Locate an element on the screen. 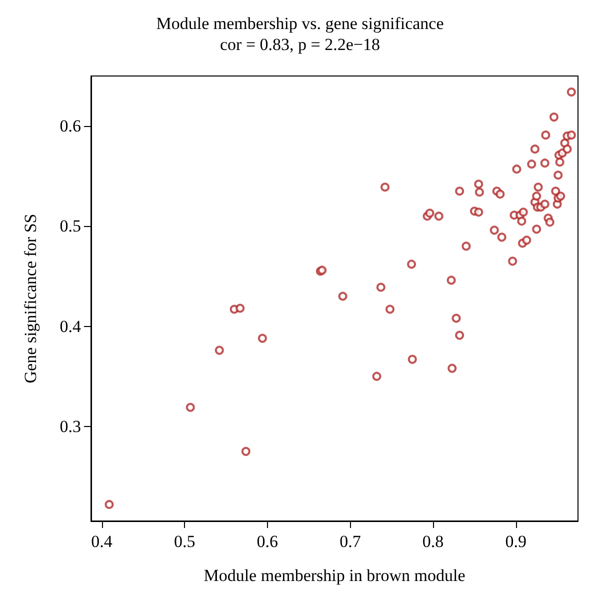 The image size is (600, 609). x-tick-label: 0.8 is located at coordinates (433, 541).